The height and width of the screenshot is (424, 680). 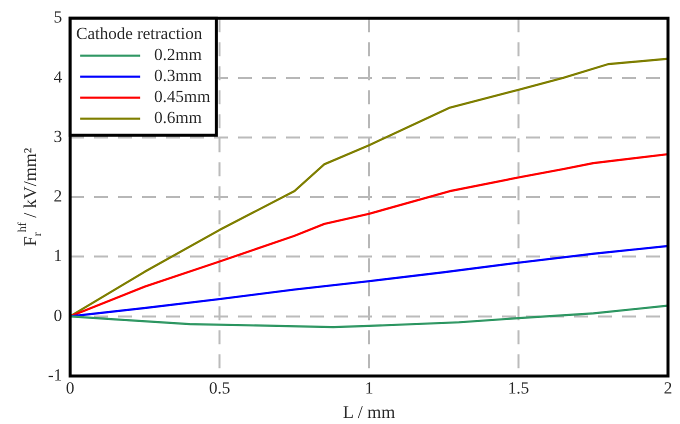 What do you see at coordinates (219, 388) in the screenshot?
I see `x-tick-label: 0.5` at bounding box center [219, 388].